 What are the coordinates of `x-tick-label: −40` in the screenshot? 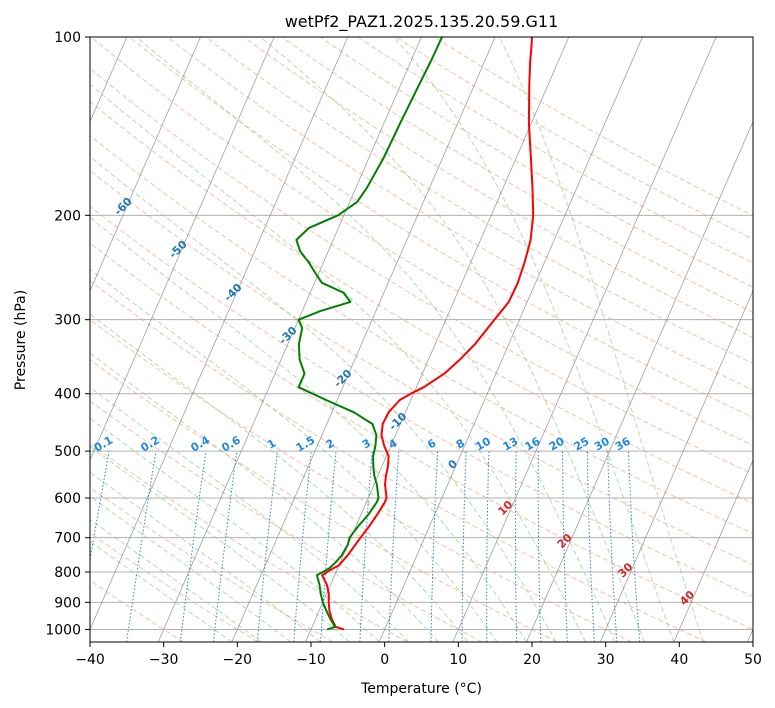 It's located at (90, 660).